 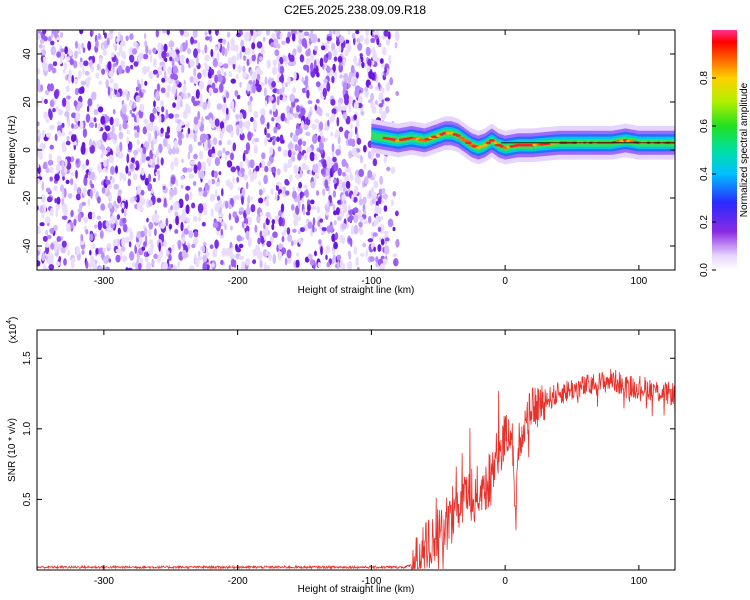 What do you see at coordinates (27, 102) in the screenshot?
I see `spectrogram-y-tick-label: 20` at bounding box center [27, 102].